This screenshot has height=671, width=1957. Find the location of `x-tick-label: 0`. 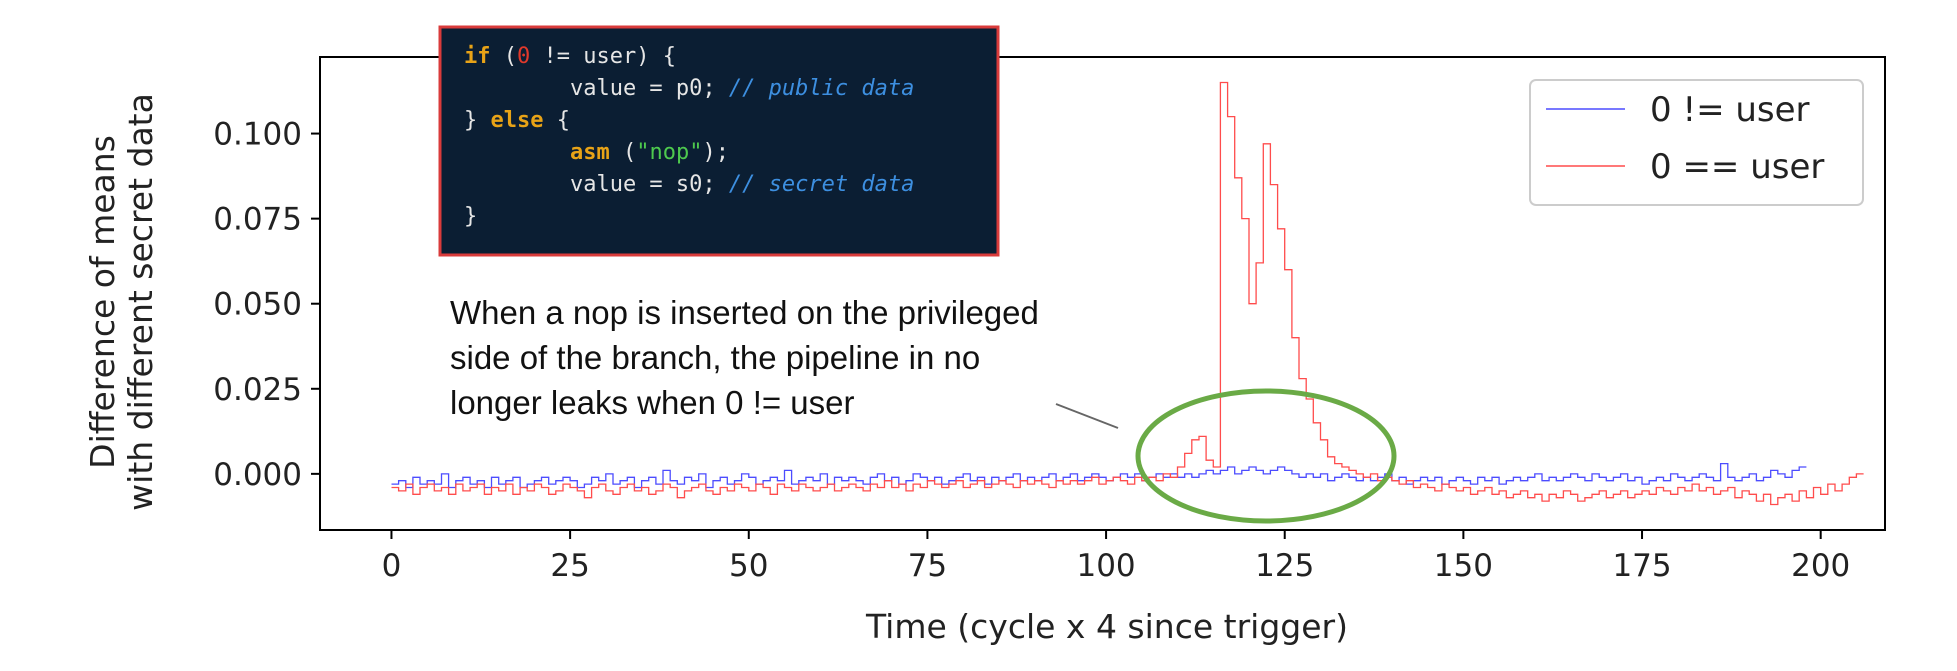

x-tick-label: 0 is located at coordinates (392, 566).